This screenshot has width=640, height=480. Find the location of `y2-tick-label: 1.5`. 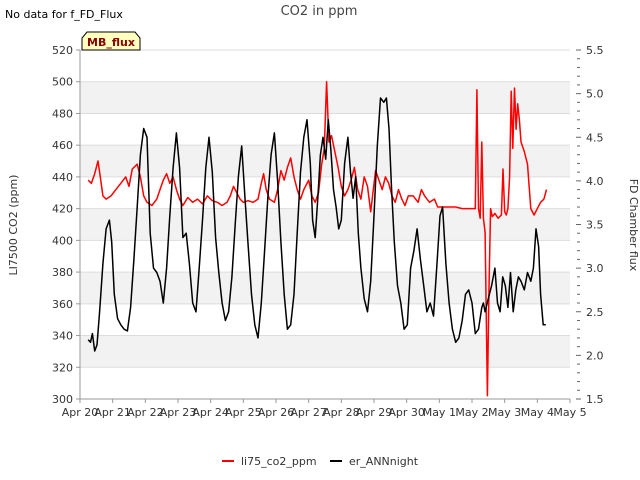

y2-tick-label: 1.5 is located at coordinates (595, 399).